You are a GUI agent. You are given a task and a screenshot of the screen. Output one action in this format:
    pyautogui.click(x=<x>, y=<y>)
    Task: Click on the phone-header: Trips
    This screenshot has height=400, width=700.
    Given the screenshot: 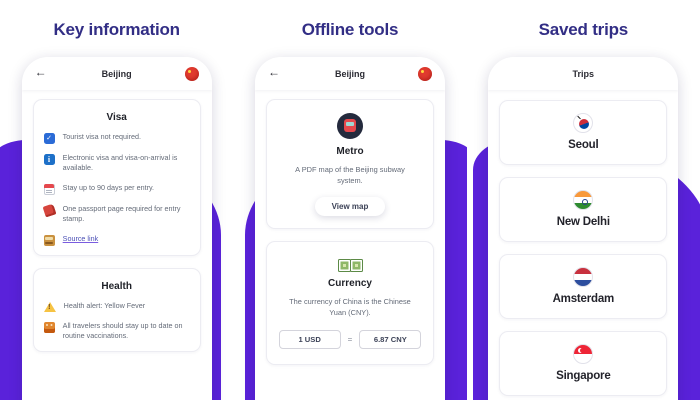 What is the action you would take?
    pyautogui.click(x=583, y=73)
    